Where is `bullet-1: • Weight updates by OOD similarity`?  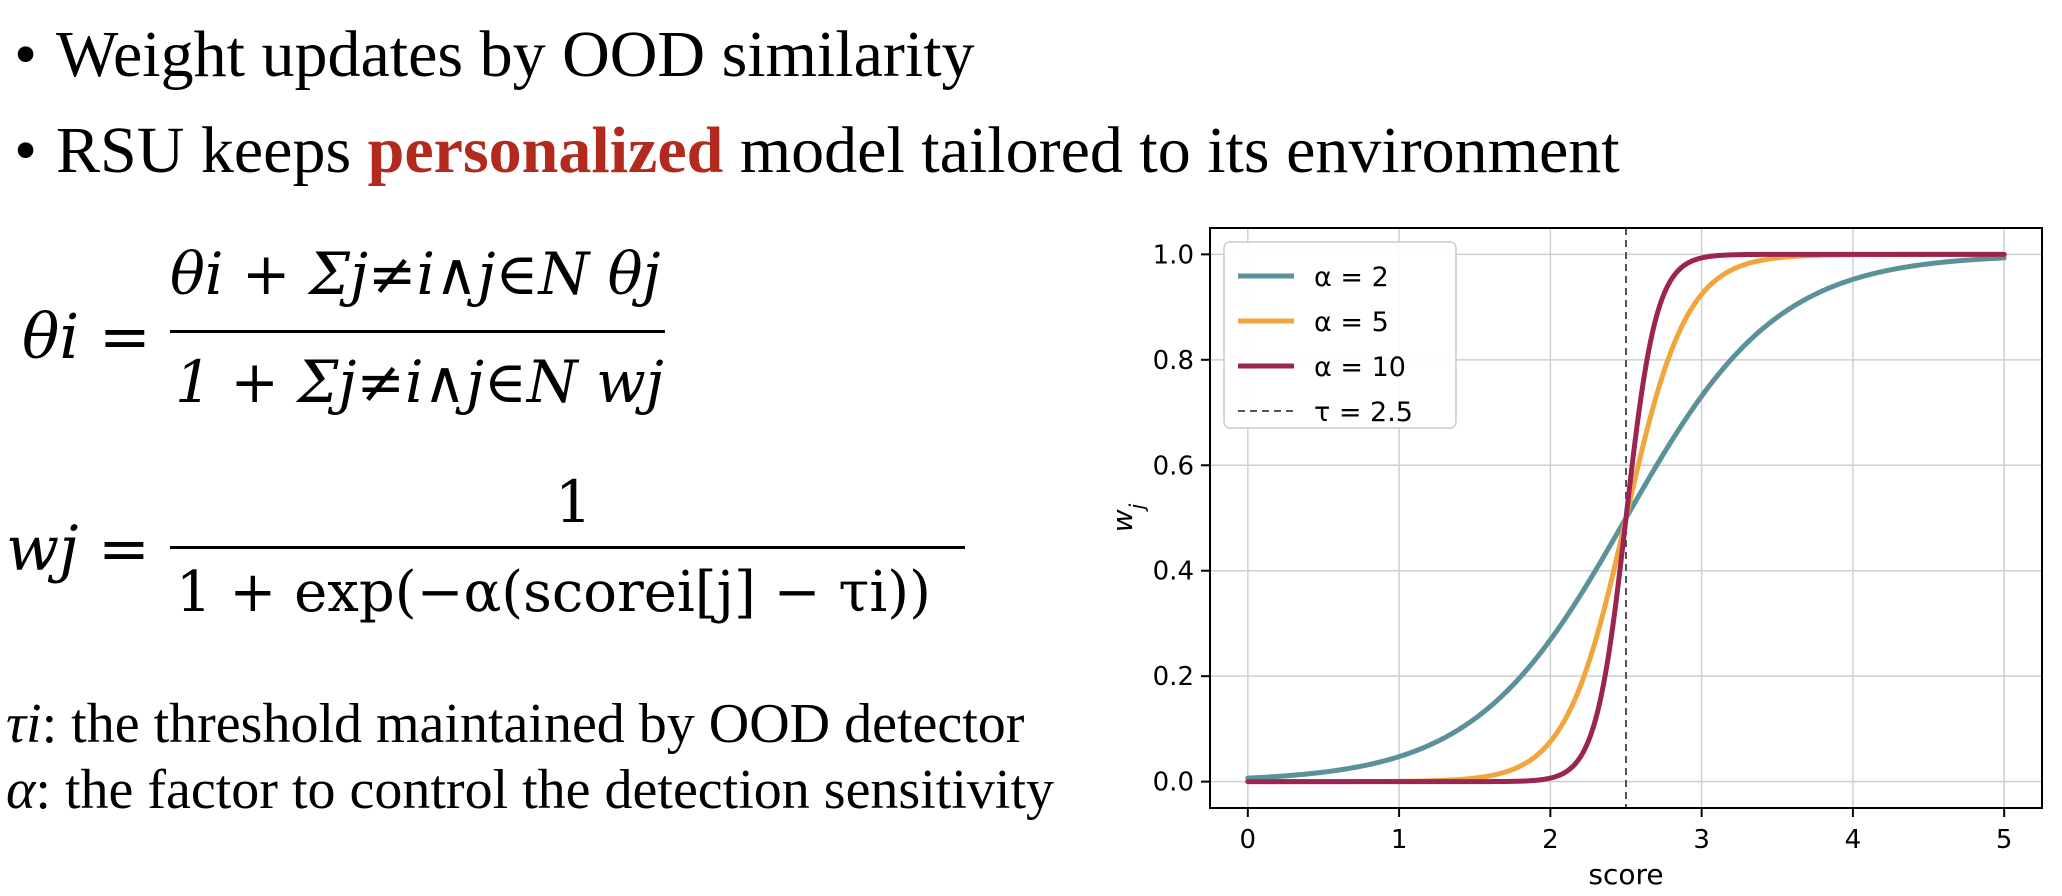 bullet-1: • Weight updates by OOD similarity is located at coordinates (494, 55).